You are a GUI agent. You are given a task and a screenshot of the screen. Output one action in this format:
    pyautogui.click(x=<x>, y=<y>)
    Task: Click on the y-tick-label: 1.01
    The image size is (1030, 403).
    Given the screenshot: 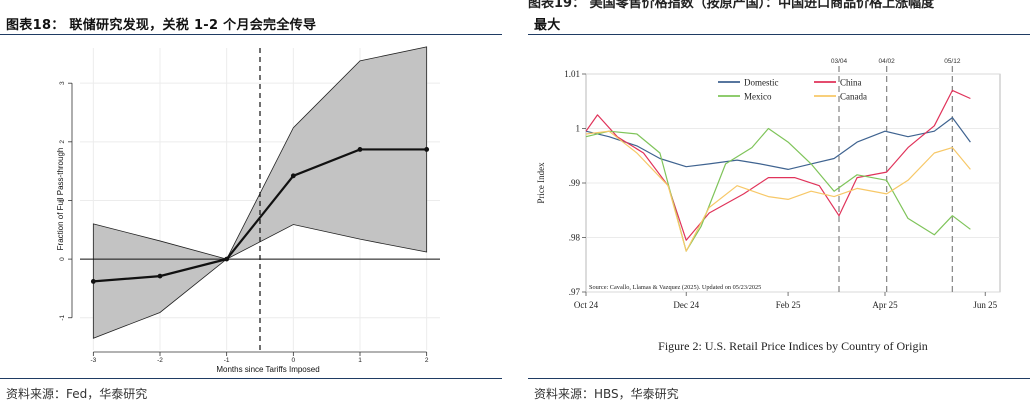 What is the action you would take?
    pyautogui.click(x=572, y=74)
    